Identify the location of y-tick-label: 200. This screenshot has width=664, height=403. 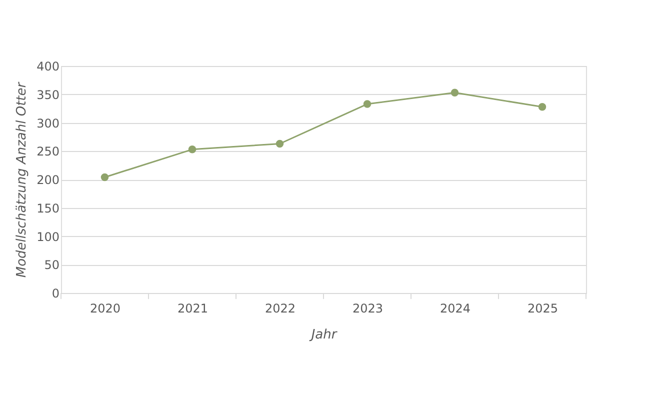
(48, 180).